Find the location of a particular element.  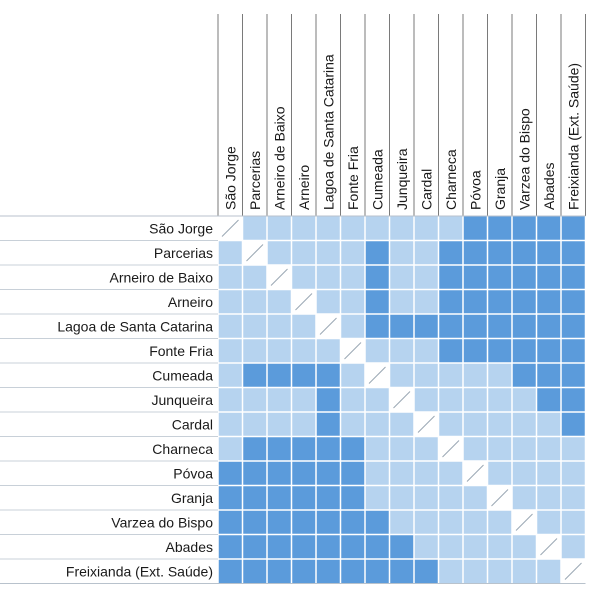

row-label: Arneiro is located at coordinates (190, 302).